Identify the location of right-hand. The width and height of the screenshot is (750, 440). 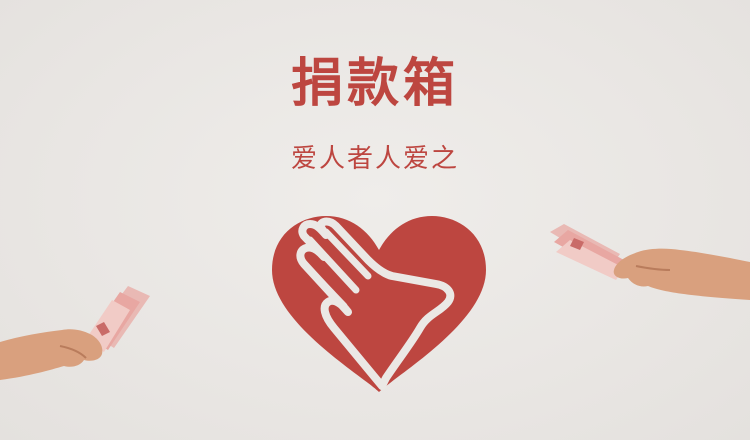
(681, 274).